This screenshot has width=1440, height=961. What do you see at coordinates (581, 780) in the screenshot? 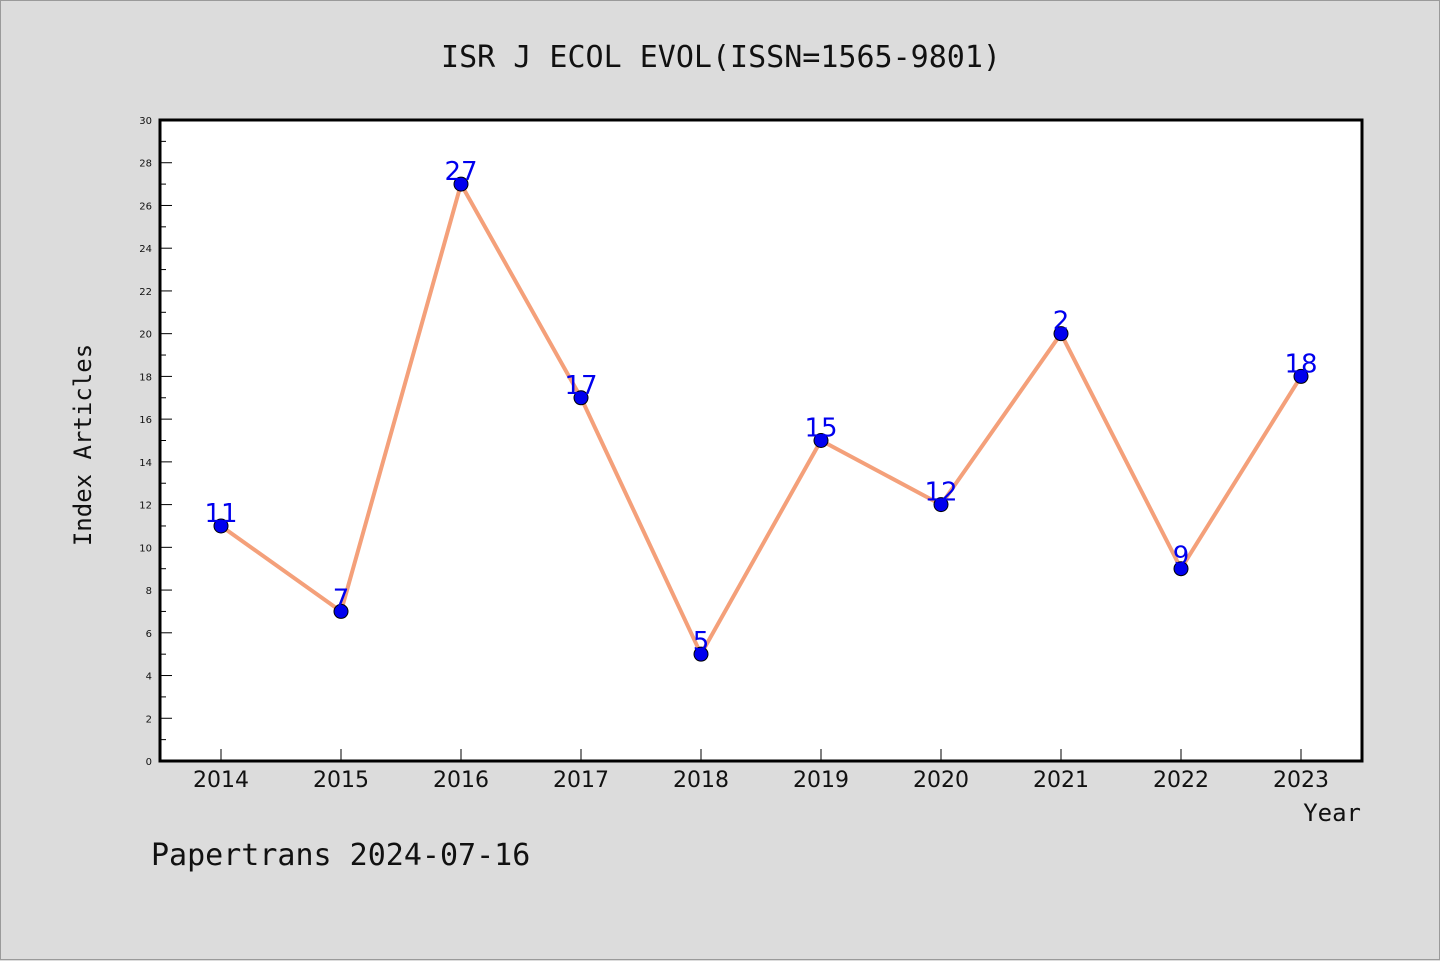
I see `x-tick-label: 2017` at bounding box center [581, 780].